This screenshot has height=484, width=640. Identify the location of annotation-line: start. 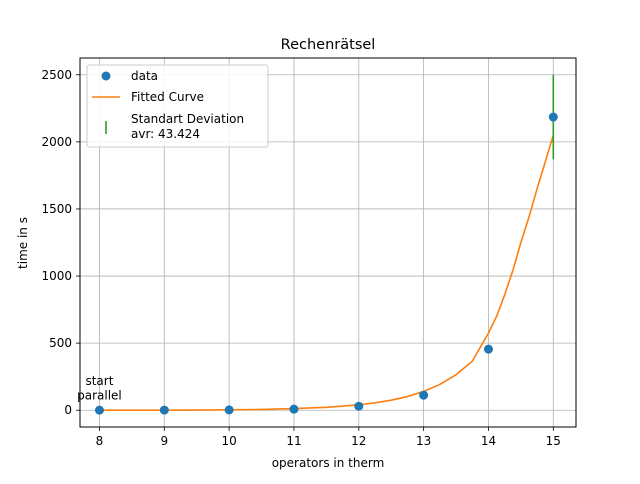
(99, 381).